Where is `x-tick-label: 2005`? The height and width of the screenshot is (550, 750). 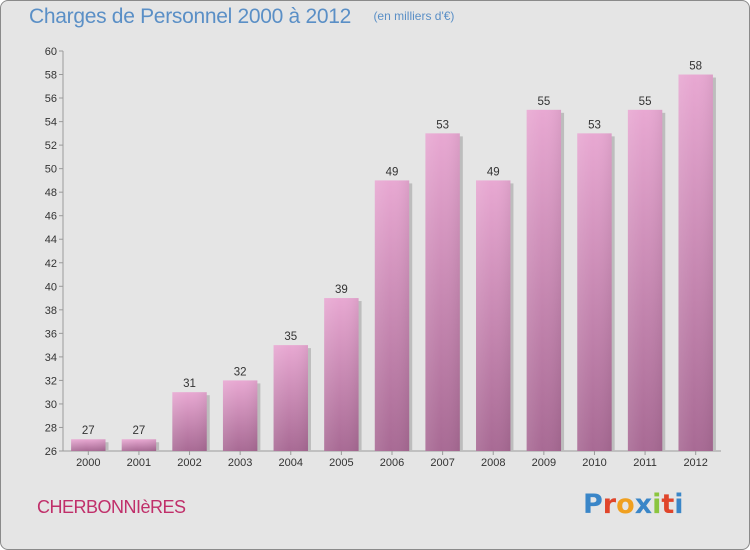
x-tick-label: 2005 is located at coordinates (341, 463).